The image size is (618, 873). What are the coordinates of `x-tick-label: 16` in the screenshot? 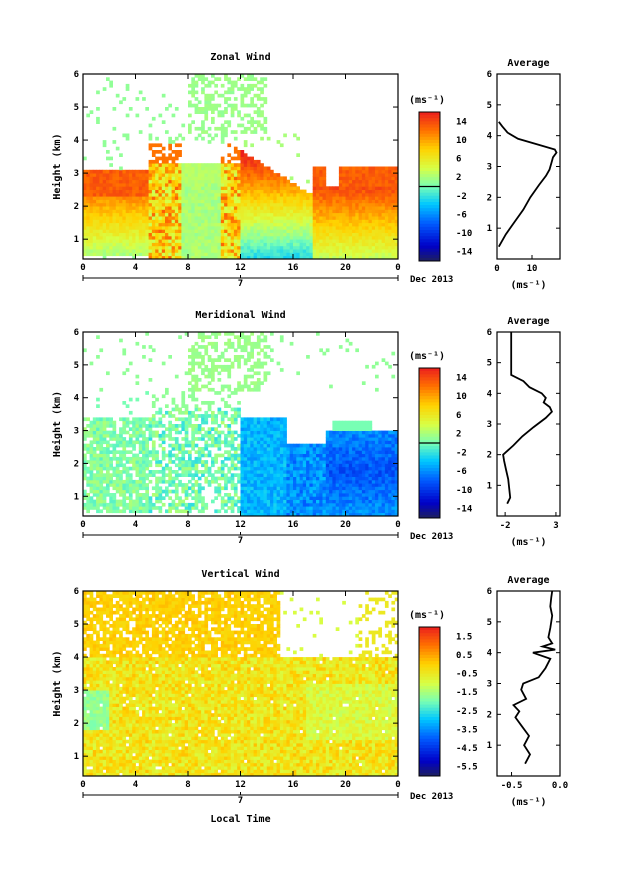 It's located at (293, 268).